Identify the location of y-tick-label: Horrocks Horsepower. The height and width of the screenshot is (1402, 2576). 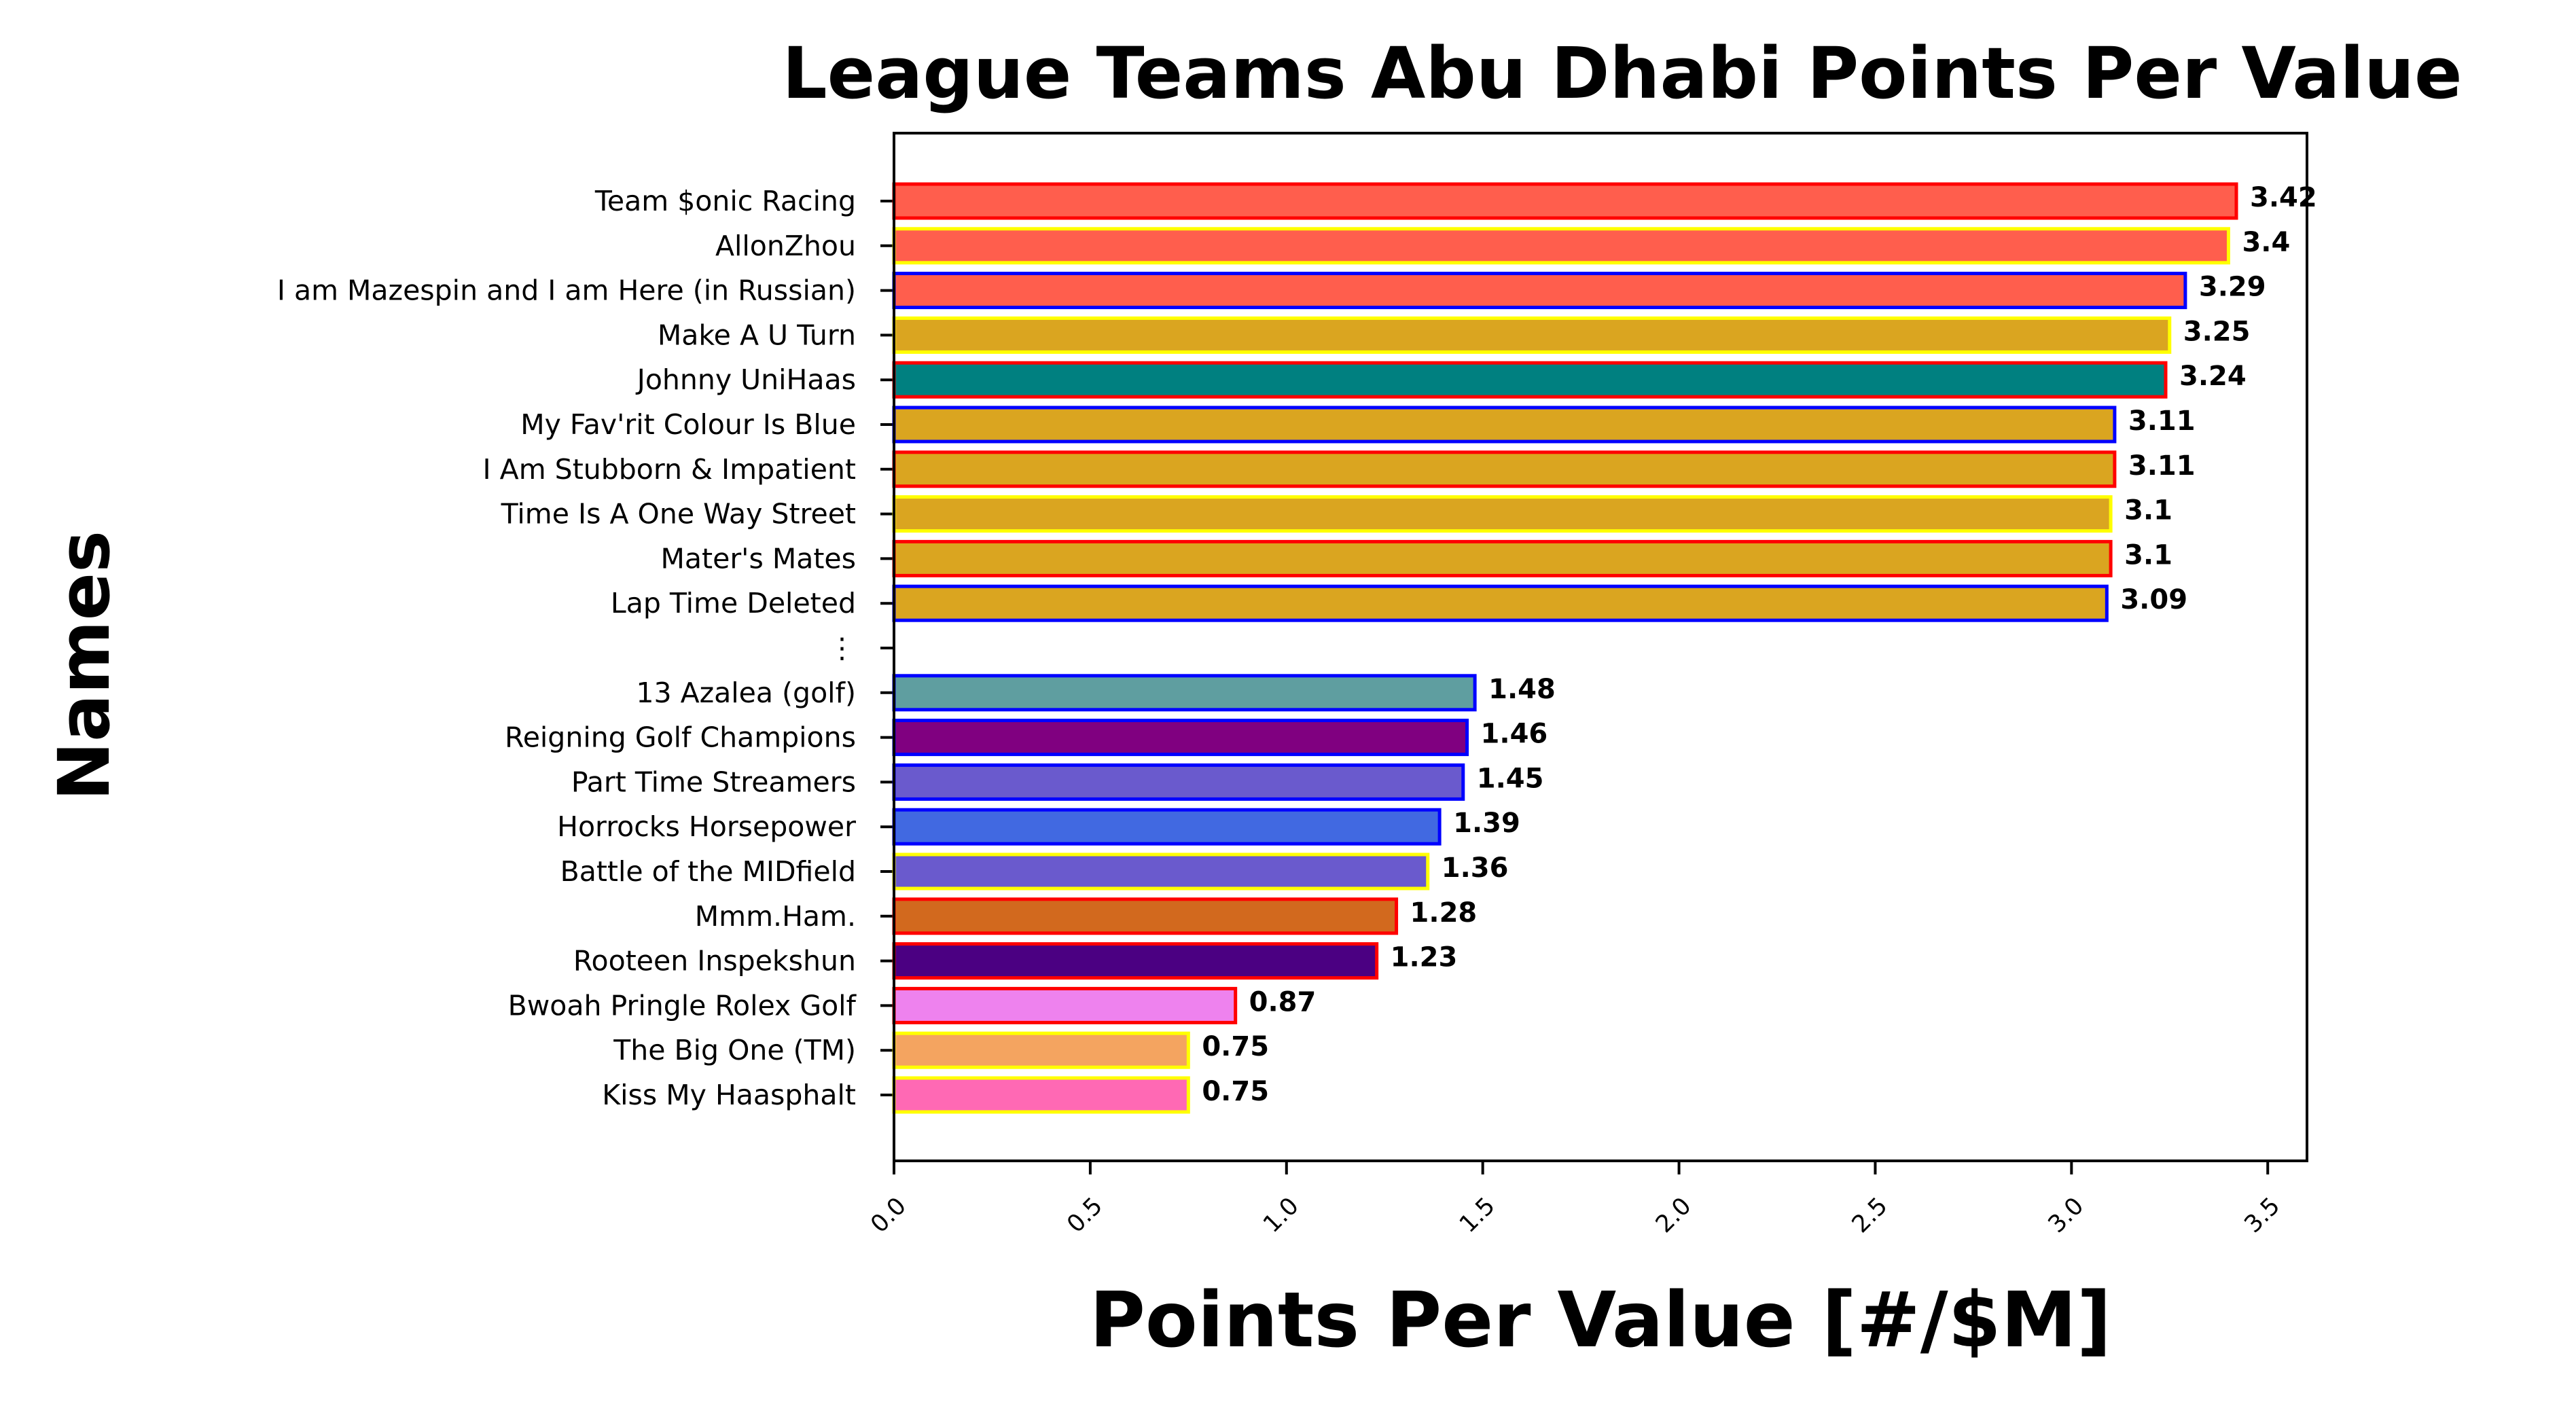
(707, 826).